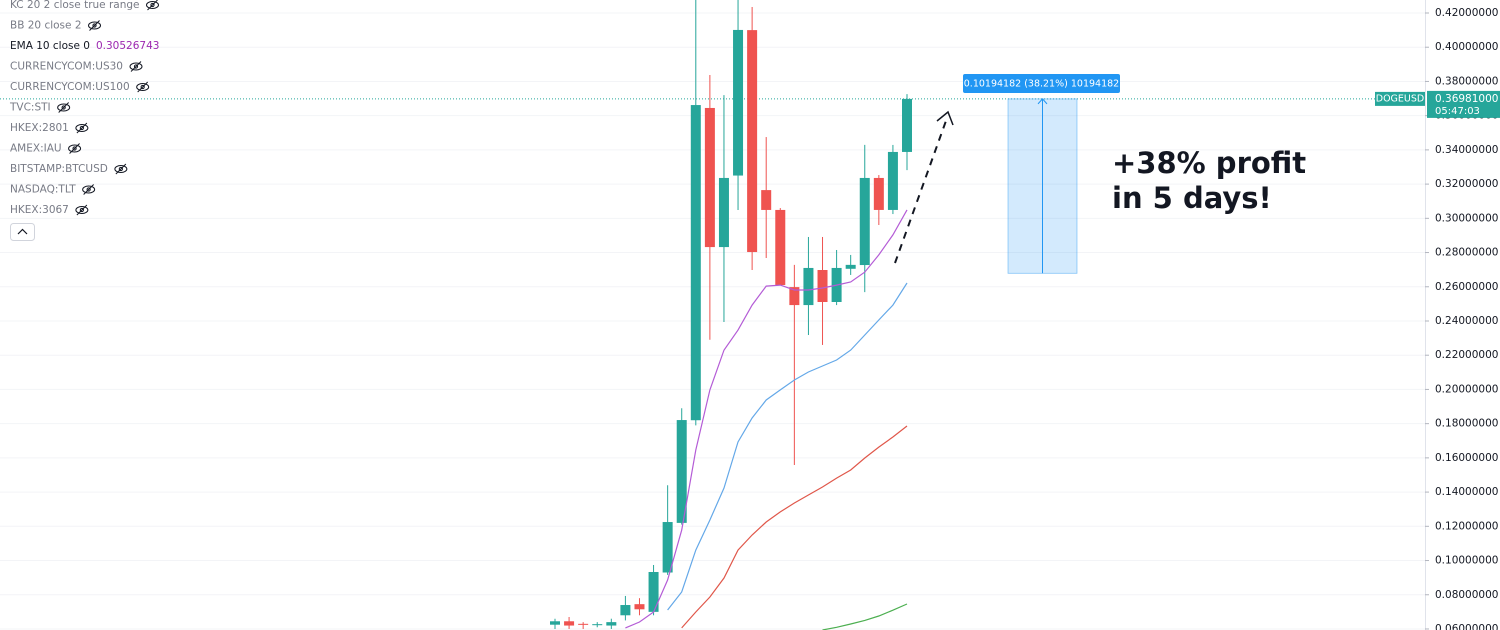 This screenshot has width=1500, height=630. What do you see at coordinates (1466, 389) in the screenshot?
I see `y-tick-label: 0.20000000` at bounding box center [1466, 389].